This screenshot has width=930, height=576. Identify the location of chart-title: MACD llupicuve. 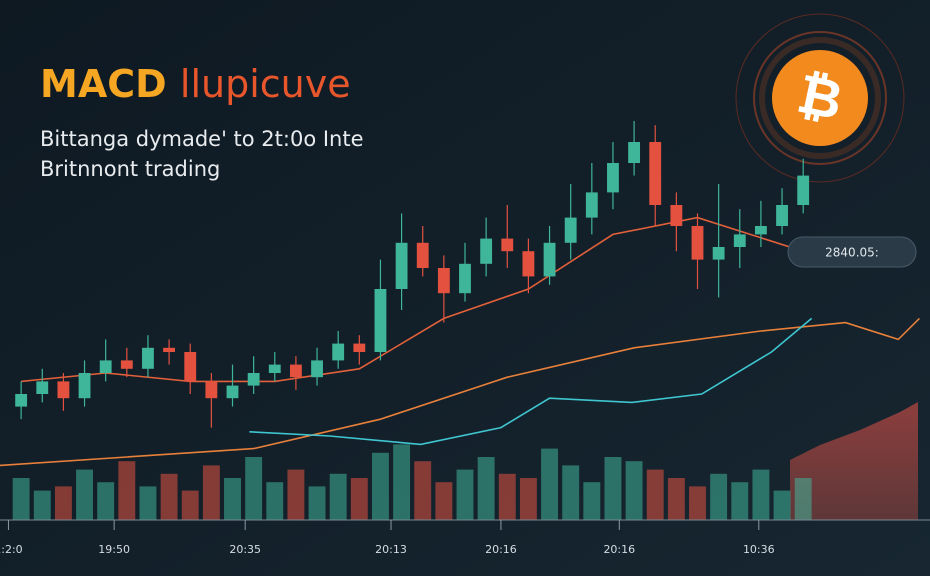
(195, 84).